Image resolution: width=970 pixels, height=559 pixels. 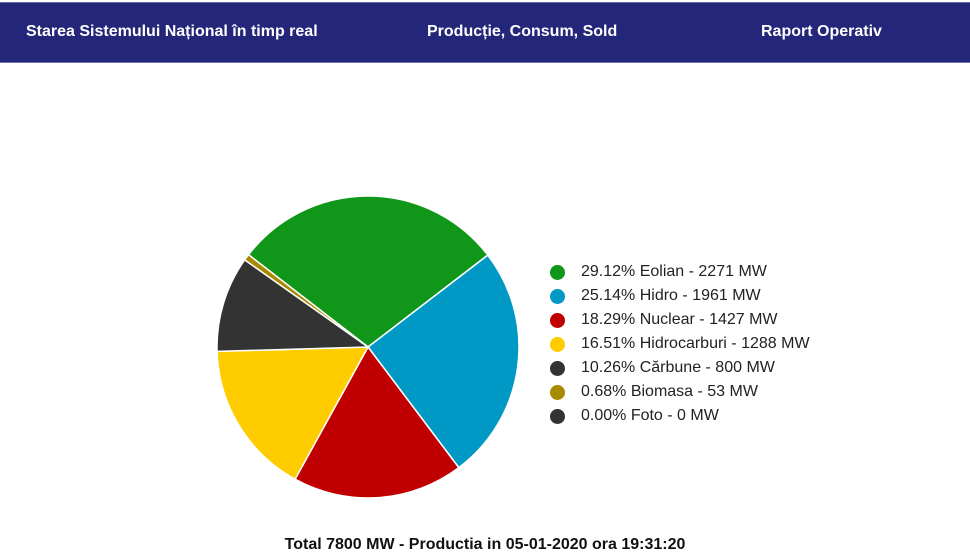 What do you see at coordinates (650, 415) in the screenshot?
I see `legend-label: 0.00% Foto - 0 MW` at bounding box center [650, 415].